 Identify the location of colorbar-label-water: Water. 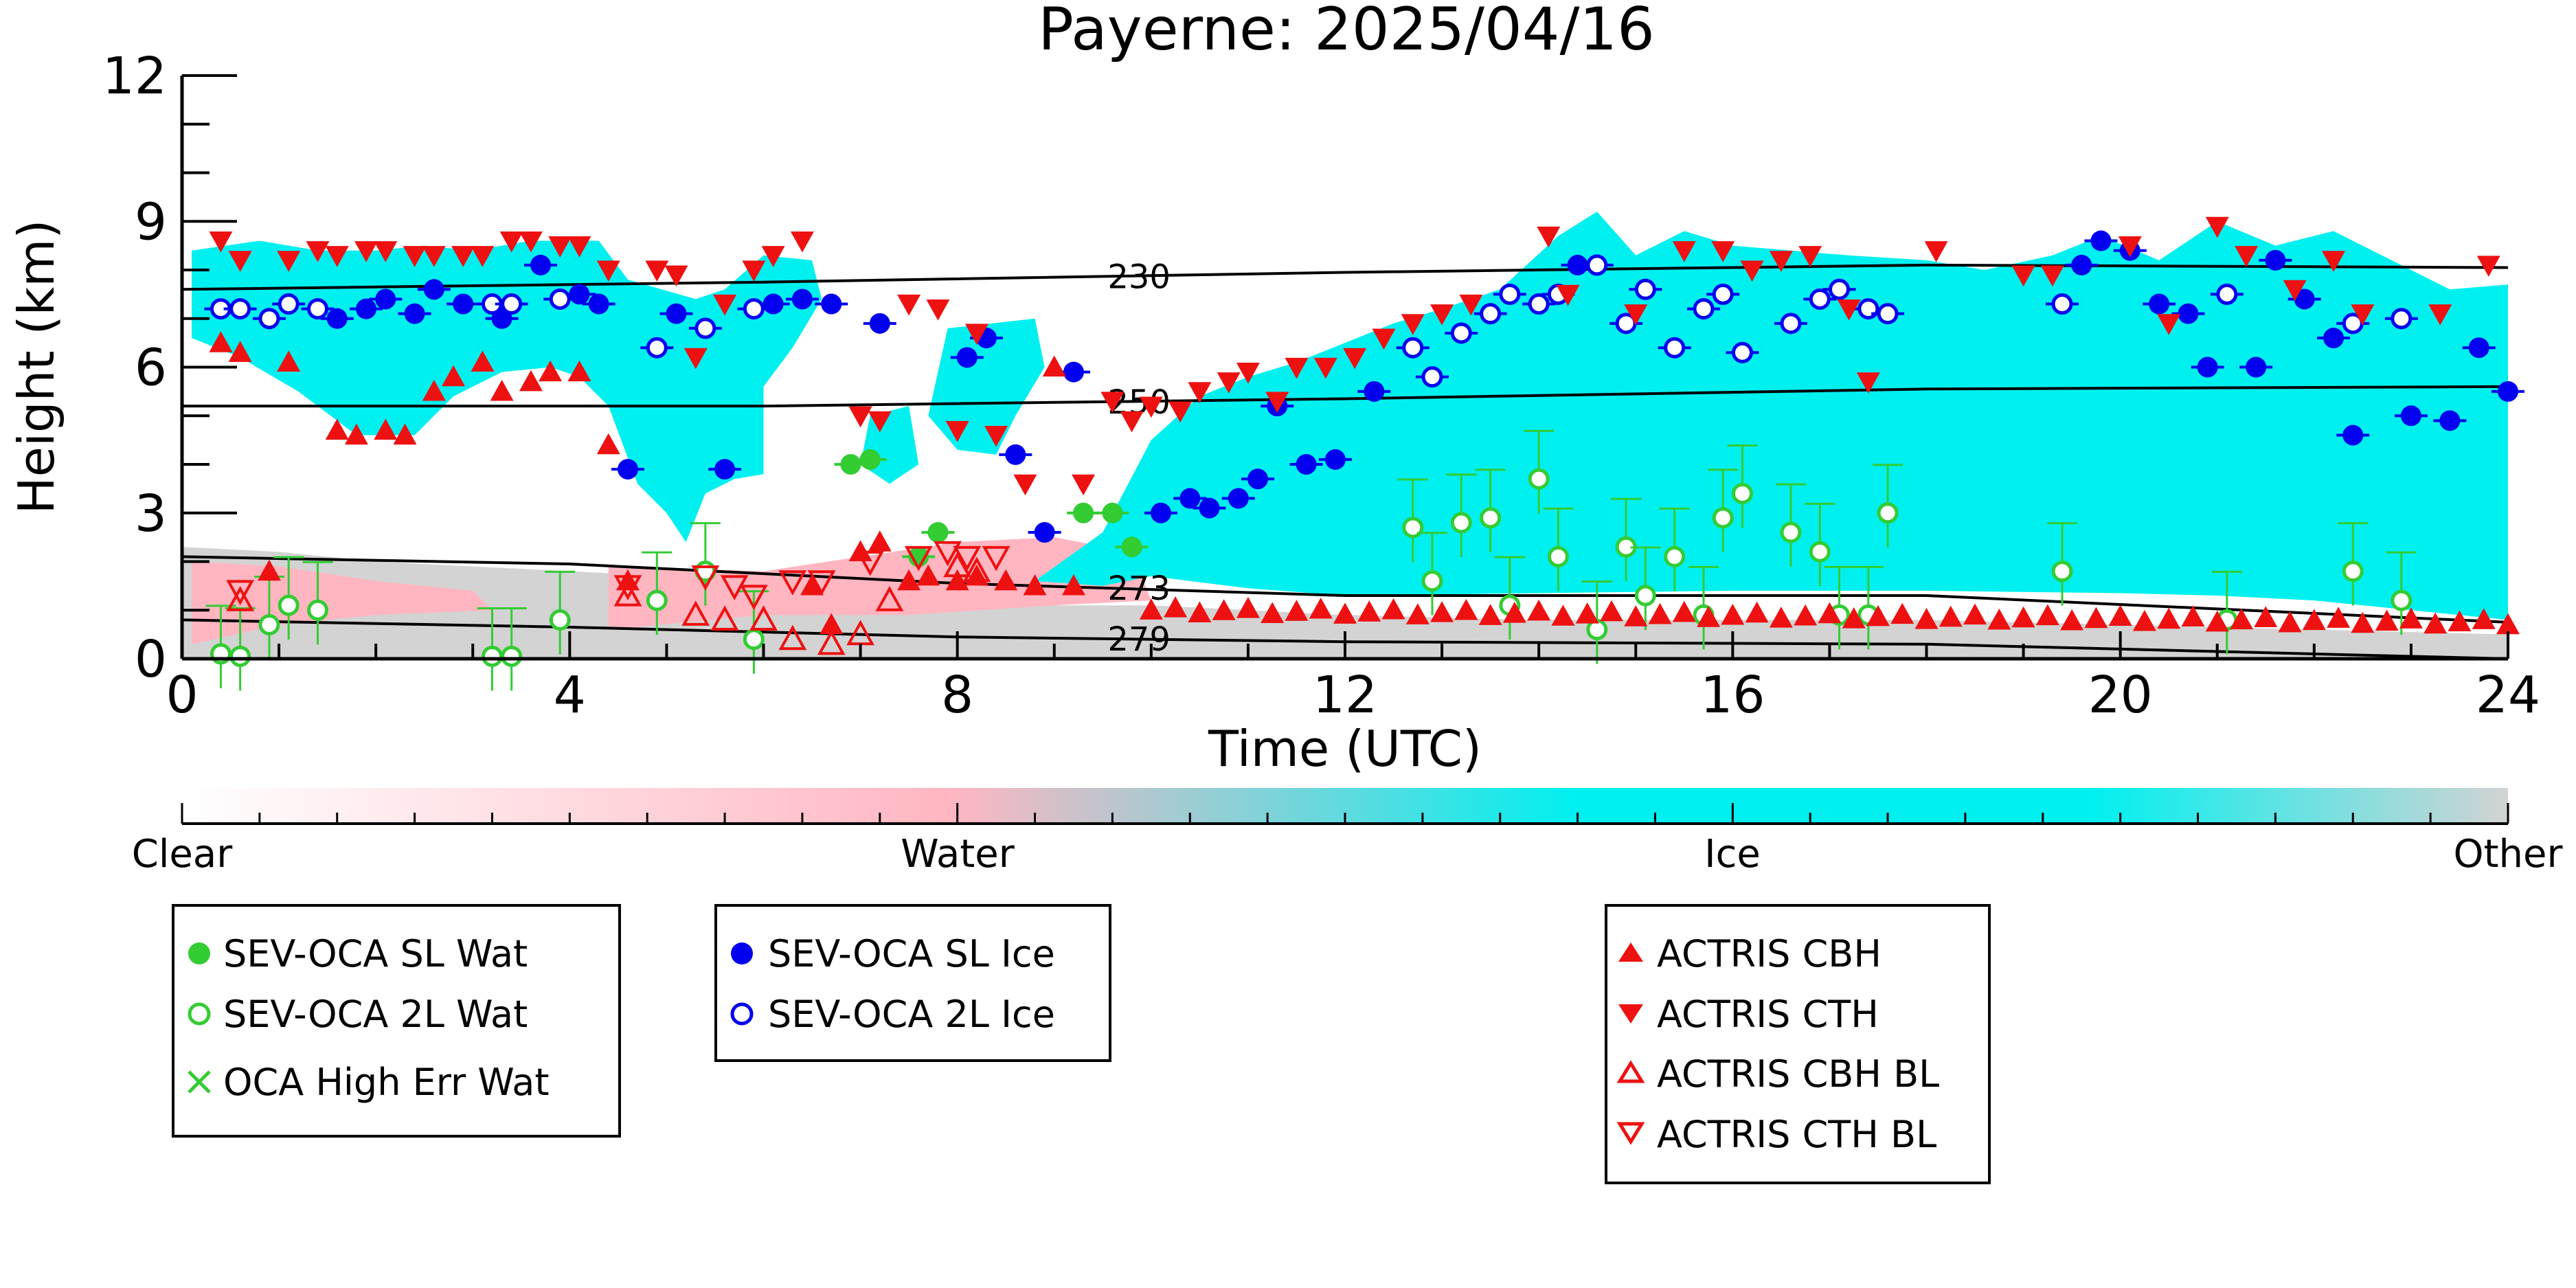
(958, 854).